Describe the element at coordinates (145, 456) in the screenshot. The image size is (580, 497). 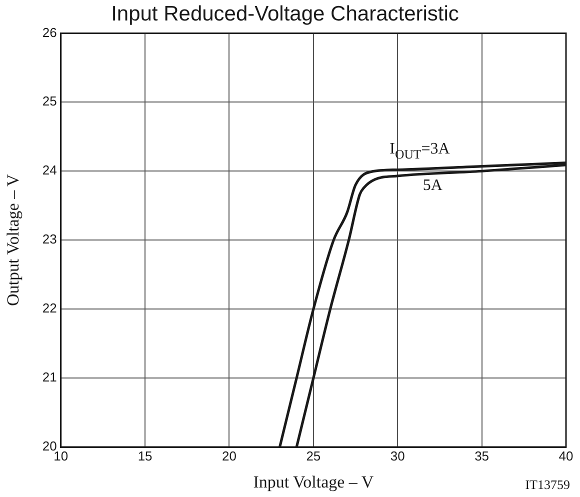
I see `x-tick-label: 15` at that location.